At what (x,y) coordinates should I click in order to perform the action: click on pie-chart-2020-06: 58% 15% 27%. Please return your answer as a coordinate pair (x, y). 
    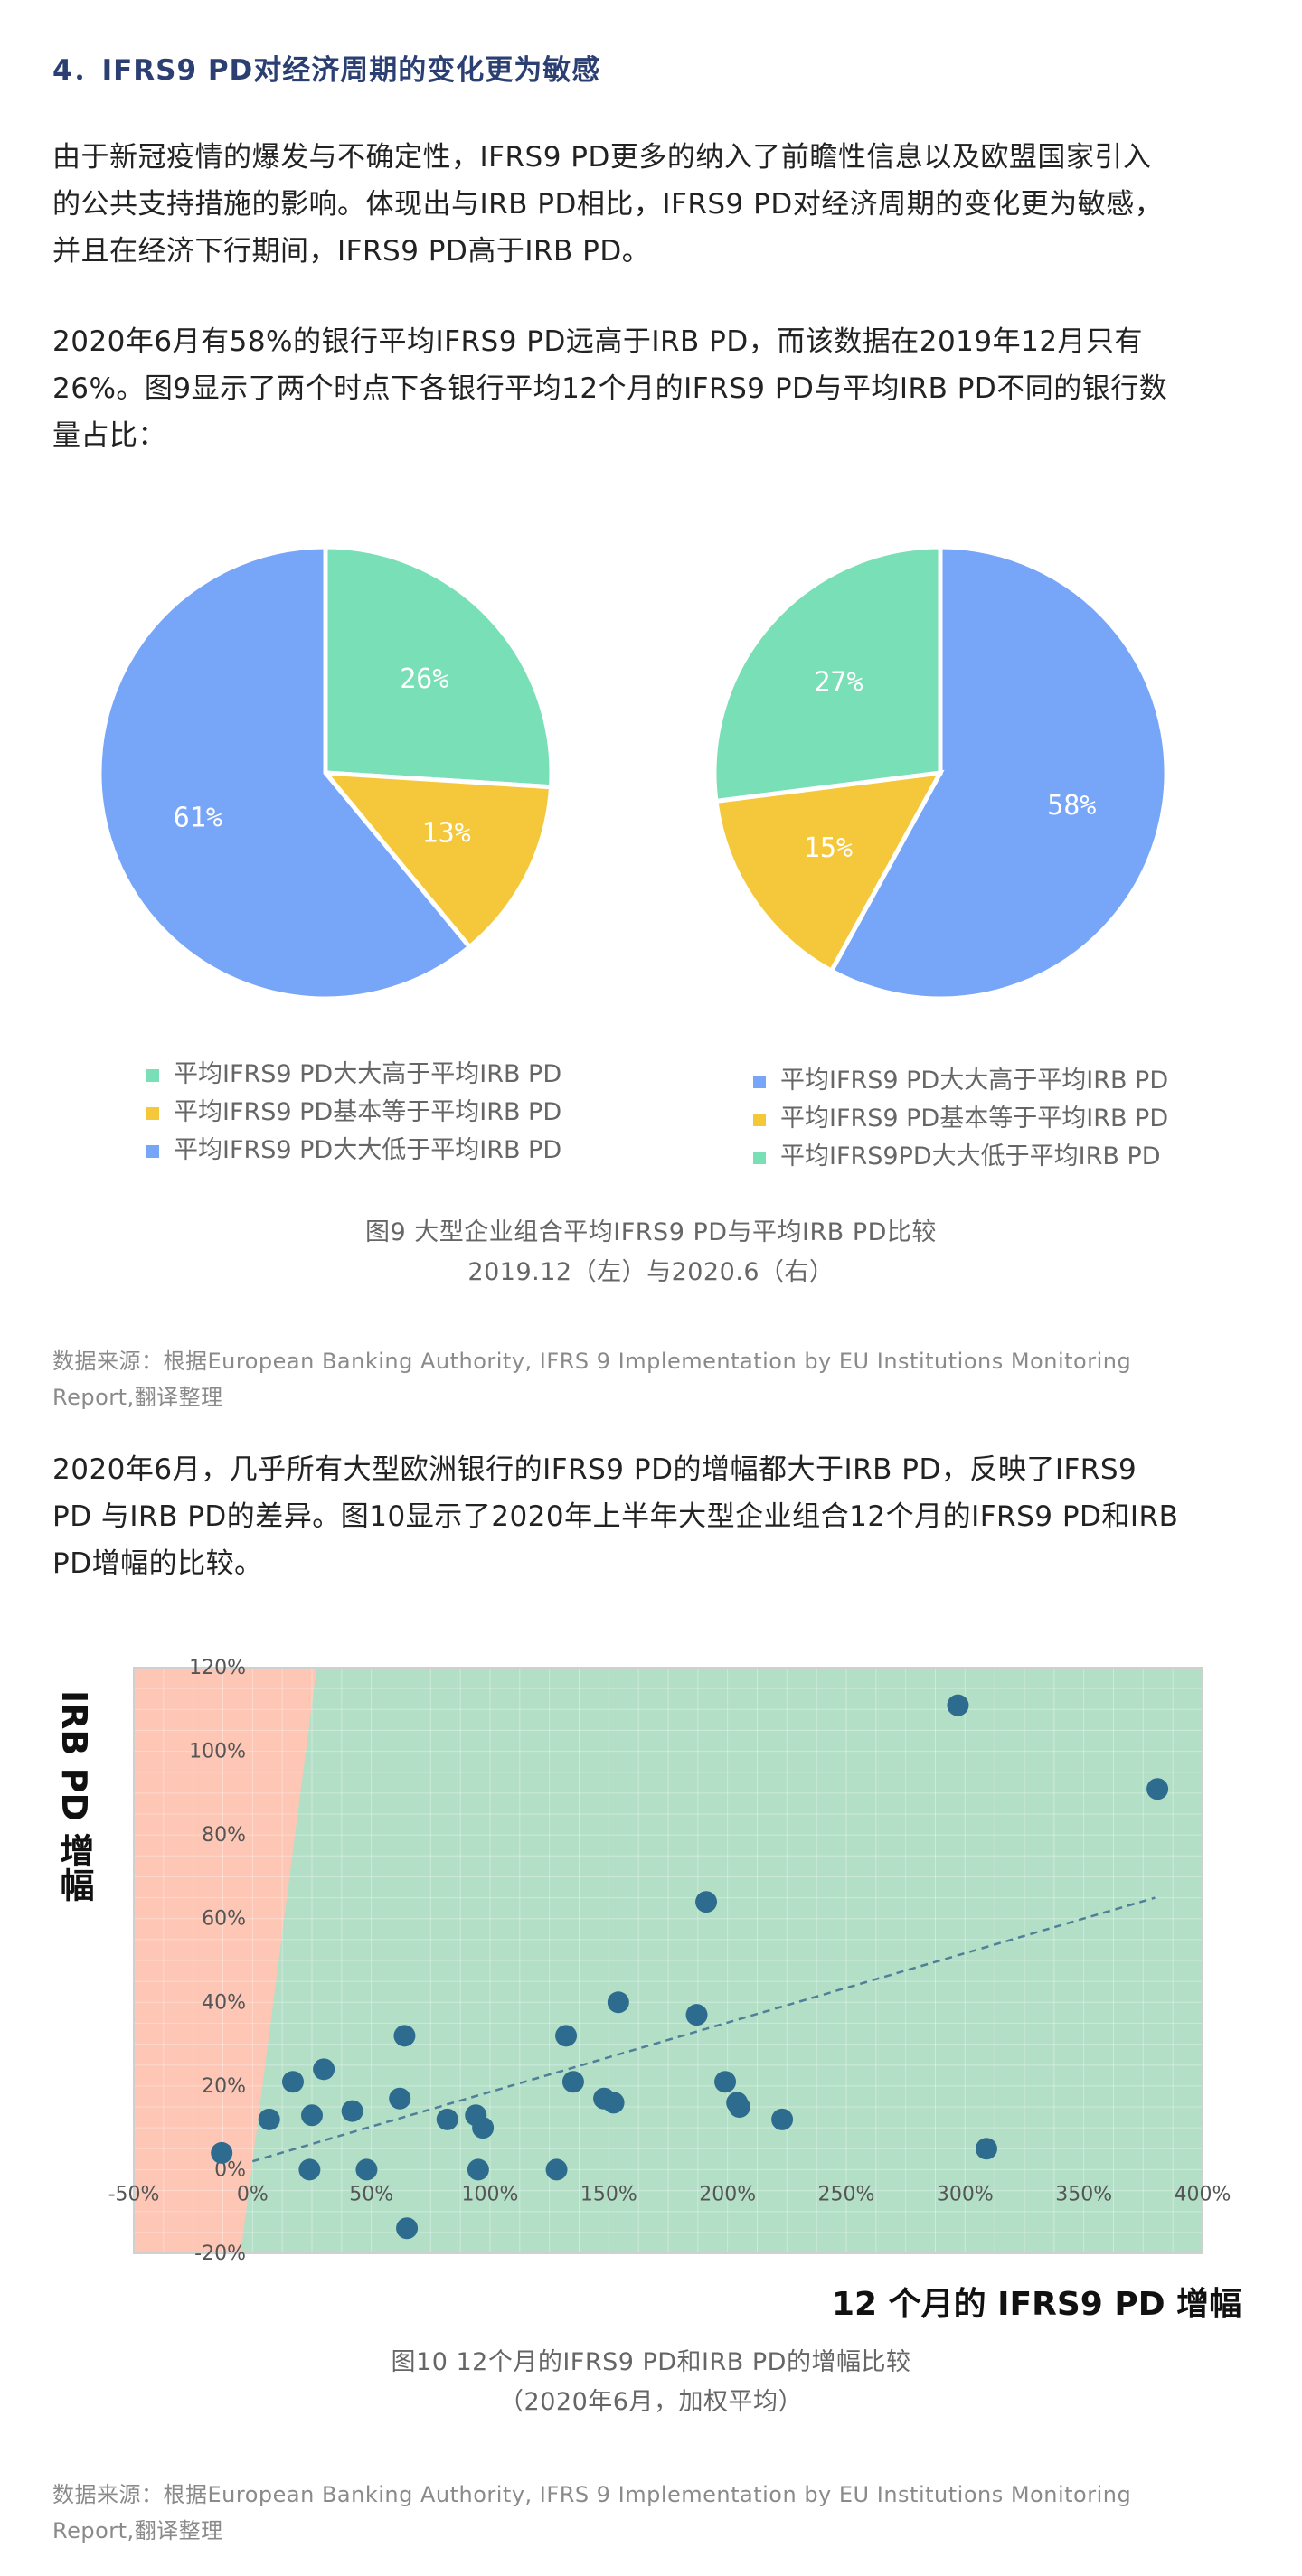
    Looking at the image, I should click on (940, 773).